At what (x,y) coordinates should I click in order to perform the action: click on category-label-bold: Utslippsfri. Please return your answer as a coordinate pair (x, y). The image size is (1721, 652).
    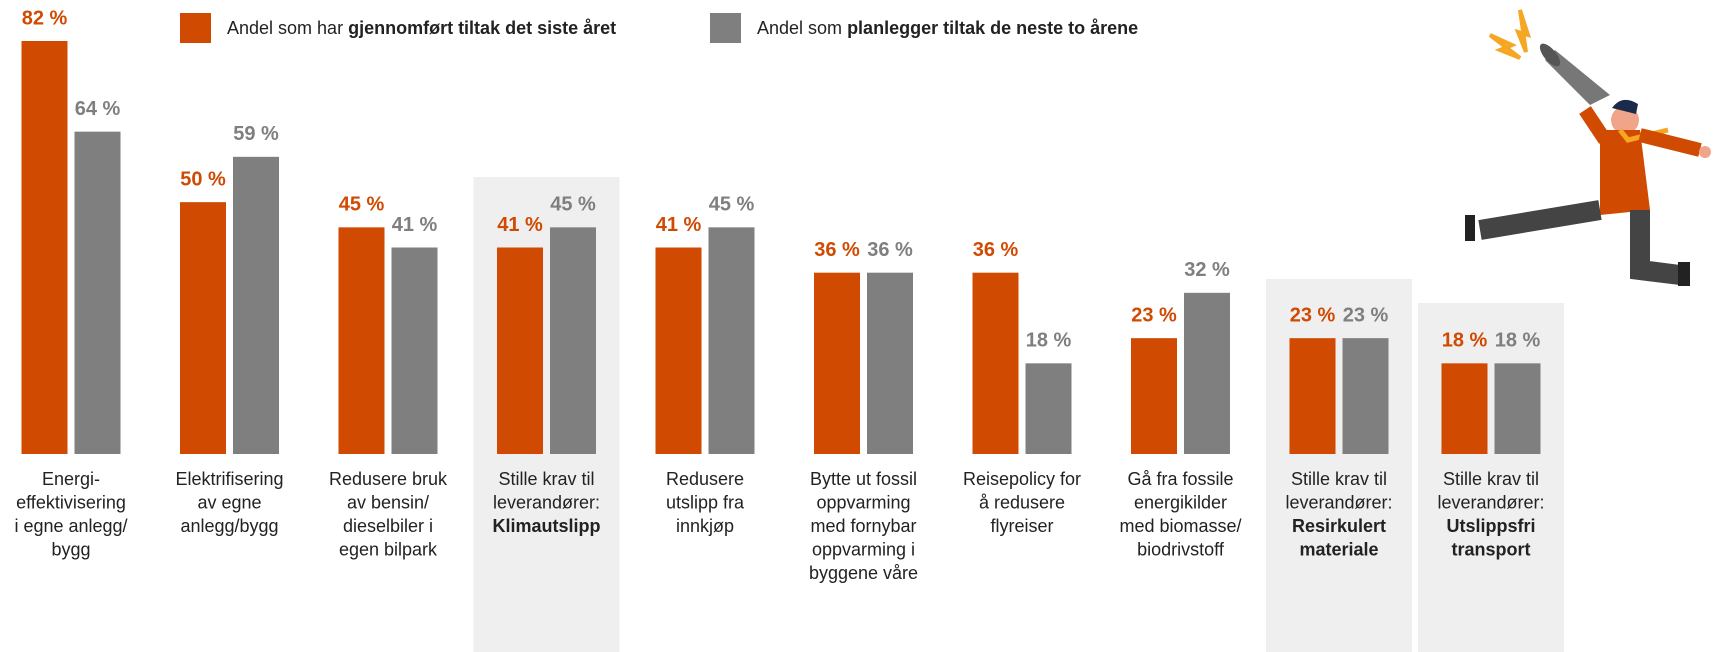
    Looking at the image, I should click on (1490, 526).